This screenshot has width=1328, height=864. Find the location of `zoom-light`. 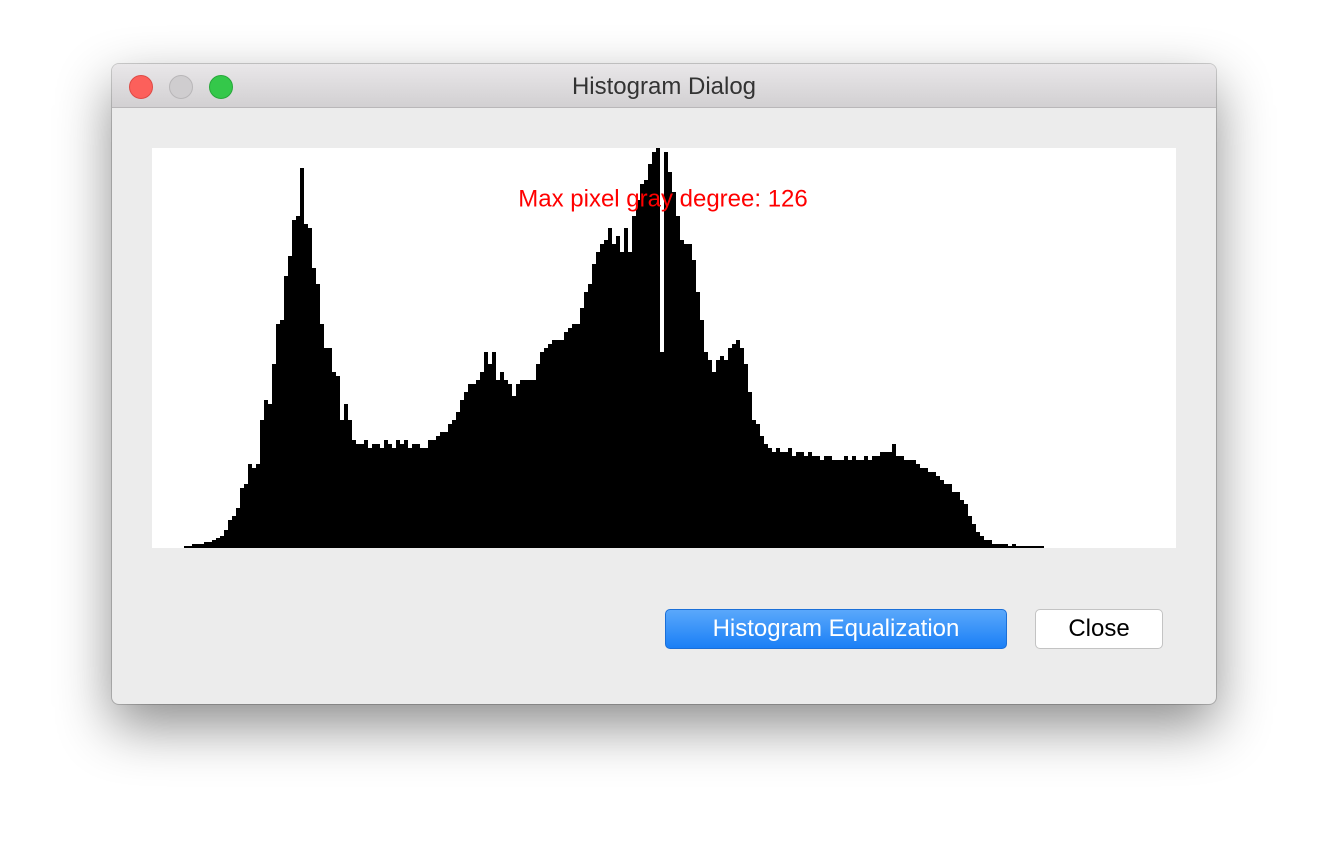

zoom-light is located at coordinates (221, 87).